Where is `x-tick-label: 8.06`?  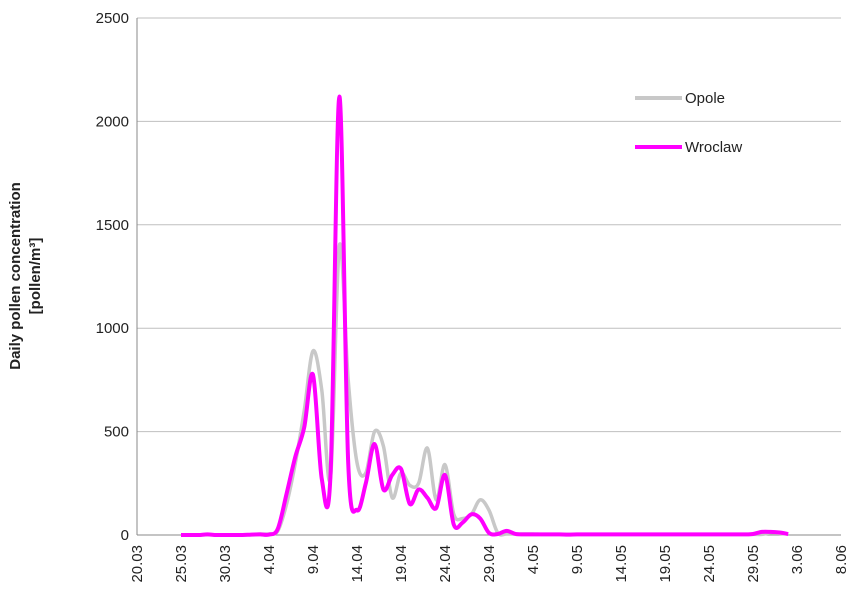 x-tick-label: 8.06 is located at coordinates (841, 559).